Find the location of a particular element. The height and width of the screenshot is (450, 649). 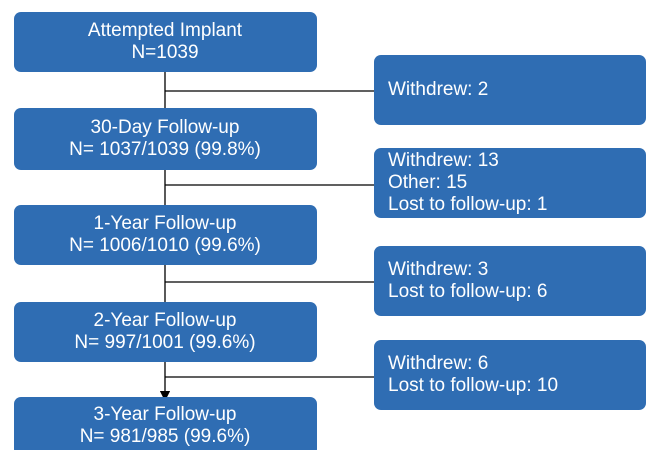

step-text: 2-Year Follow-up is located at coordinates (165, 320).